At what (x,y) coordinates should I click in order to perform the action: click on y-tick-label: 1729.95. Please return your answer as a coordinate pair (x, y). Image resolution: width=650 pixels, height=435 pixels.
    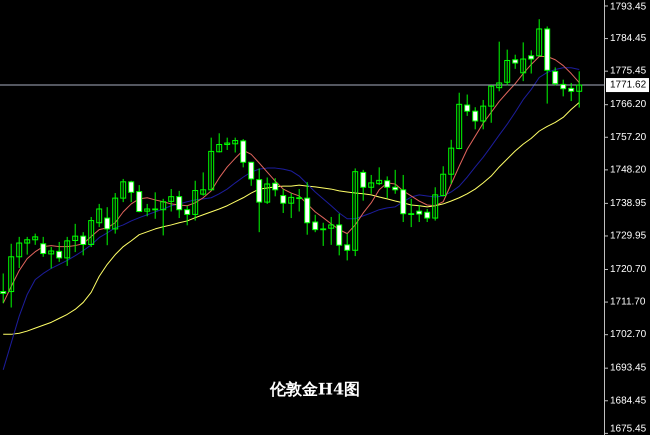
    Looking at the image, I should click on (628, 236).